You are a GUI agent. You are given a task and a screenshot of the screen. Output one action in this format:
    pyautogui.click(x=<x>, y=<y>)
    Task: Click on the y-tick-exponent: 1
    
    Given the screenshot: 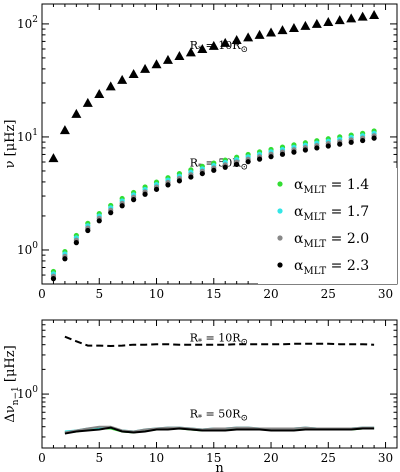 What is the action you would take?
    pyautogui.click(x=35, y=133)
    